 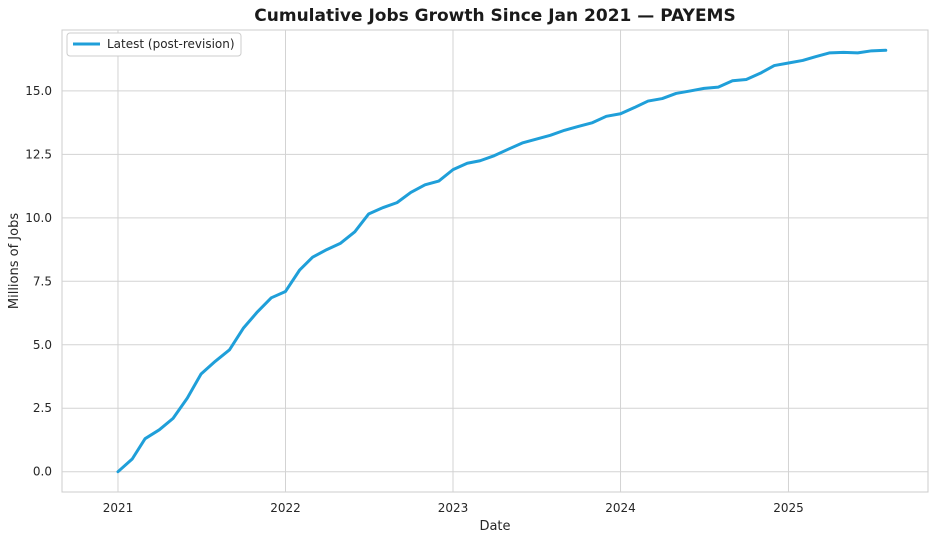 I want to click on y-tick-label: 5.0, so click(x=42, y=345).